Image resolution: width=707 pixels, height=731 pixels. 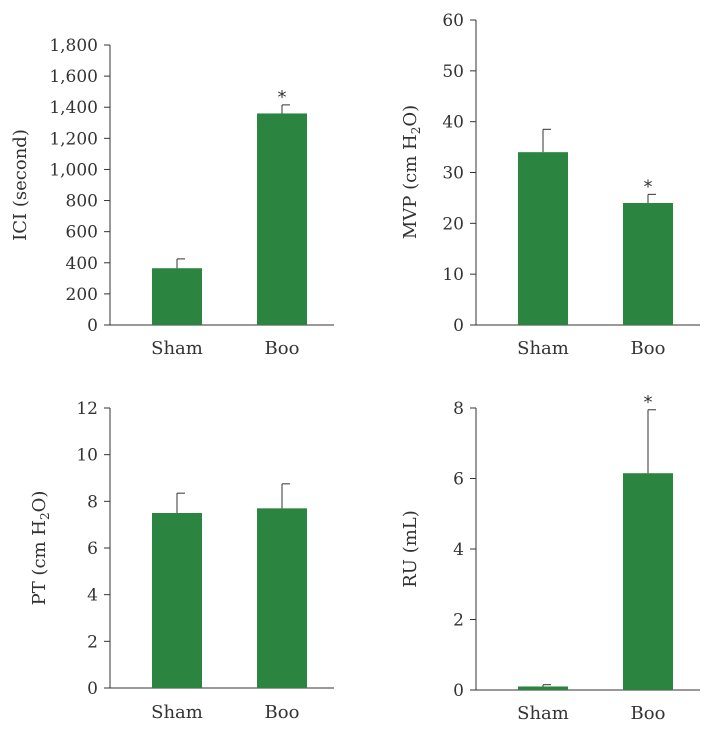 I want to click on y-tick-label: 800, so click(x=82, y=202).